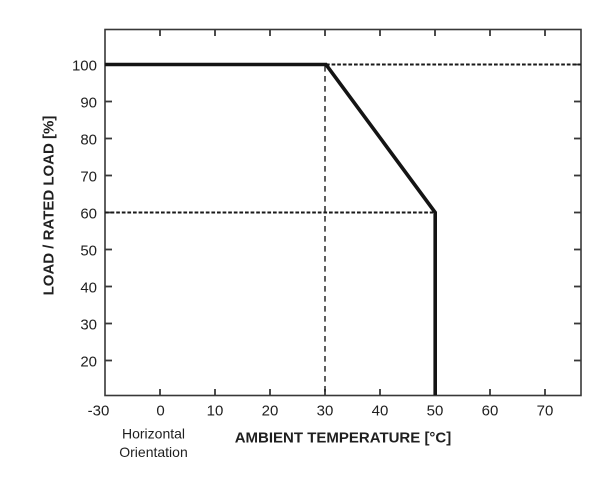  I want to click on svg-text: AMBIENT TEMPERATURE [°C], so click(343, 438).